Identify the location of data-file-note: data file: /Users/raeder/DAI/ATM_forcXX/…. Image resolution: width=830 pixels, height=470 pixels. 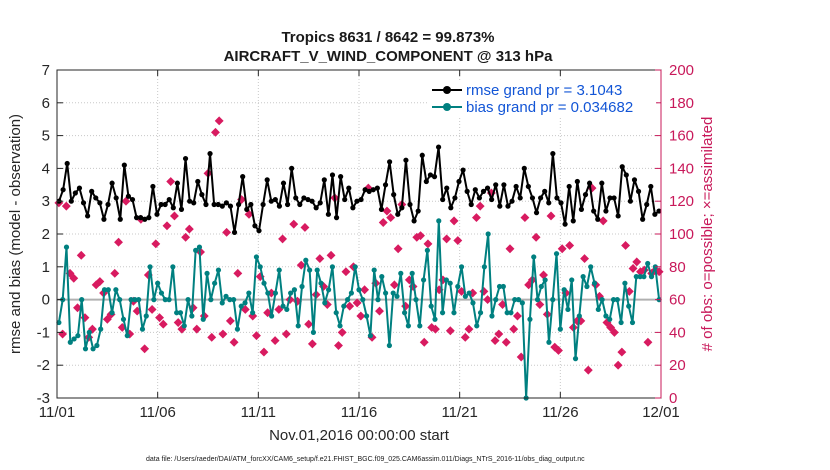
(365, 459).